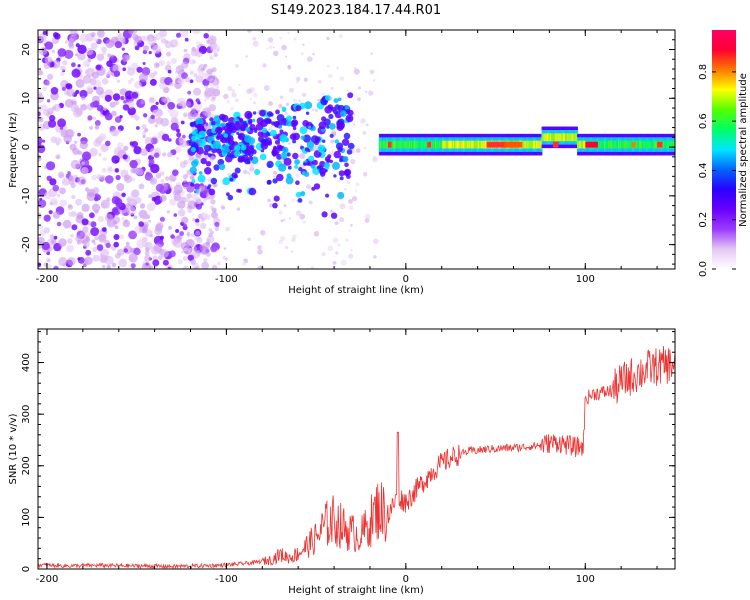 This screenshot has height=600, width=750. I want to click on x-tick-label: -200, so click(47, 579).